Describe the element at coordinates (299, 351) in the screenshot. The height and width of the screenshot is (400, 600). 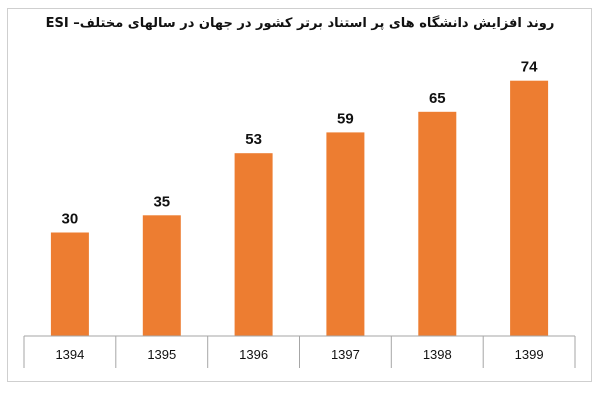
I see `x-axis: 1394 1395 1396 1397 1398 1399` at that location.